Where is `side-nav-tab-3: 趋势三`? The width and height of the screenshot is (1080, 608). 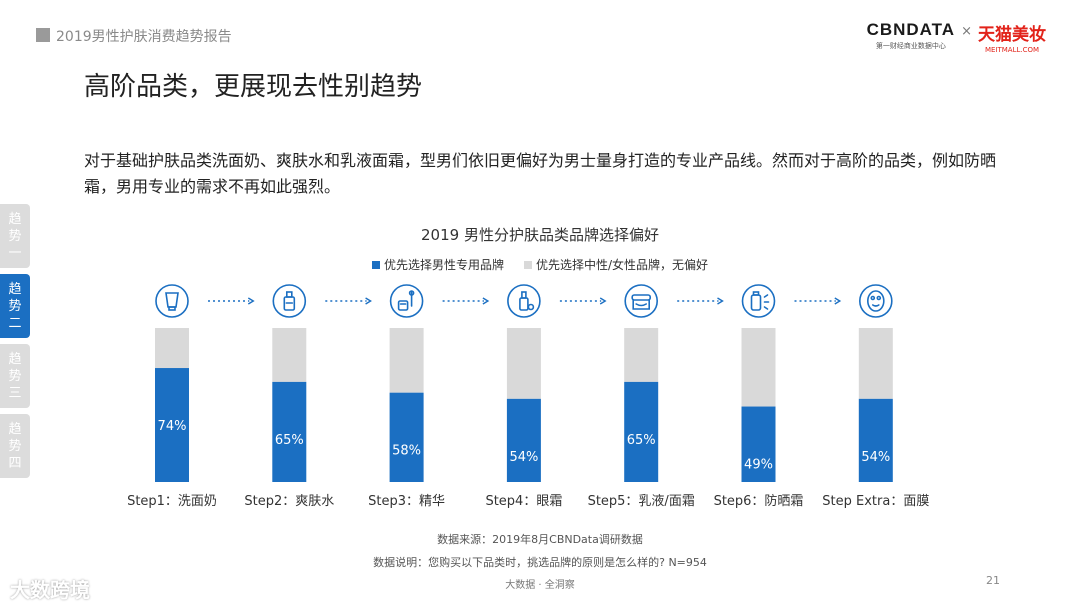
side-nav-tab-3: 趋势三 is located at coordinates (15, 376).